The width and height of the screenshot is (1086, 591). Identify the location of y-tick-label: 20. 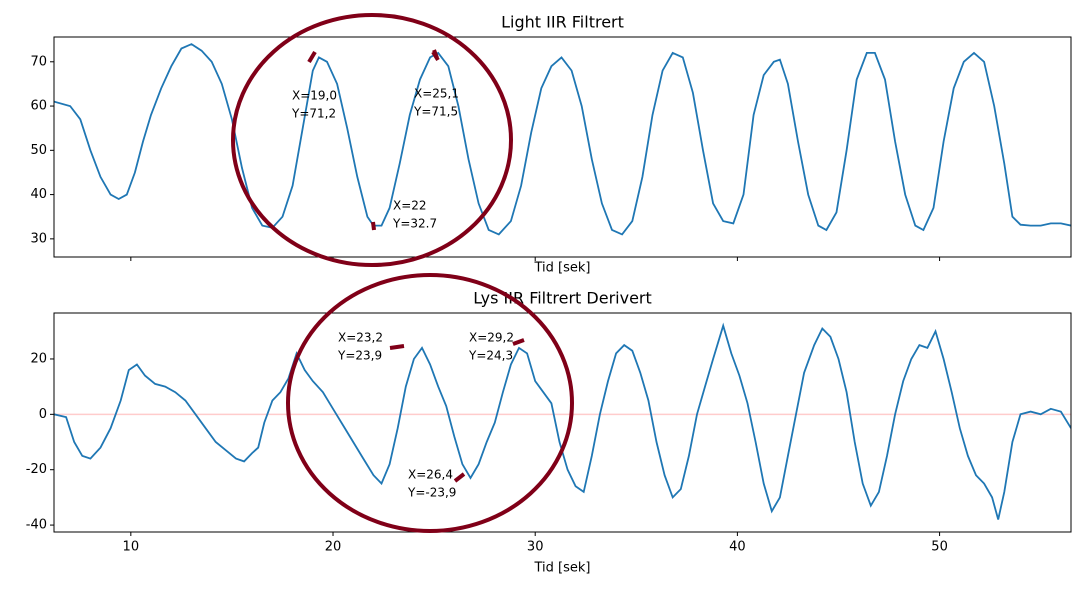
(38, 358).